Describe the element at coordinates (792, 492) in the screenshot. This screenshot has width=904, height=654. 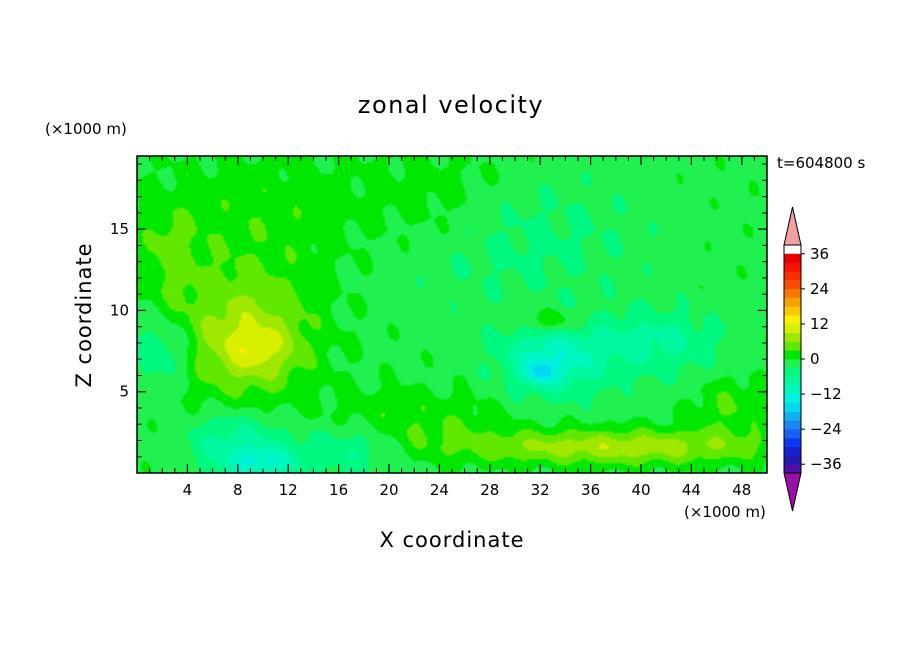
I see `colorbar-min-arrow` at that location.